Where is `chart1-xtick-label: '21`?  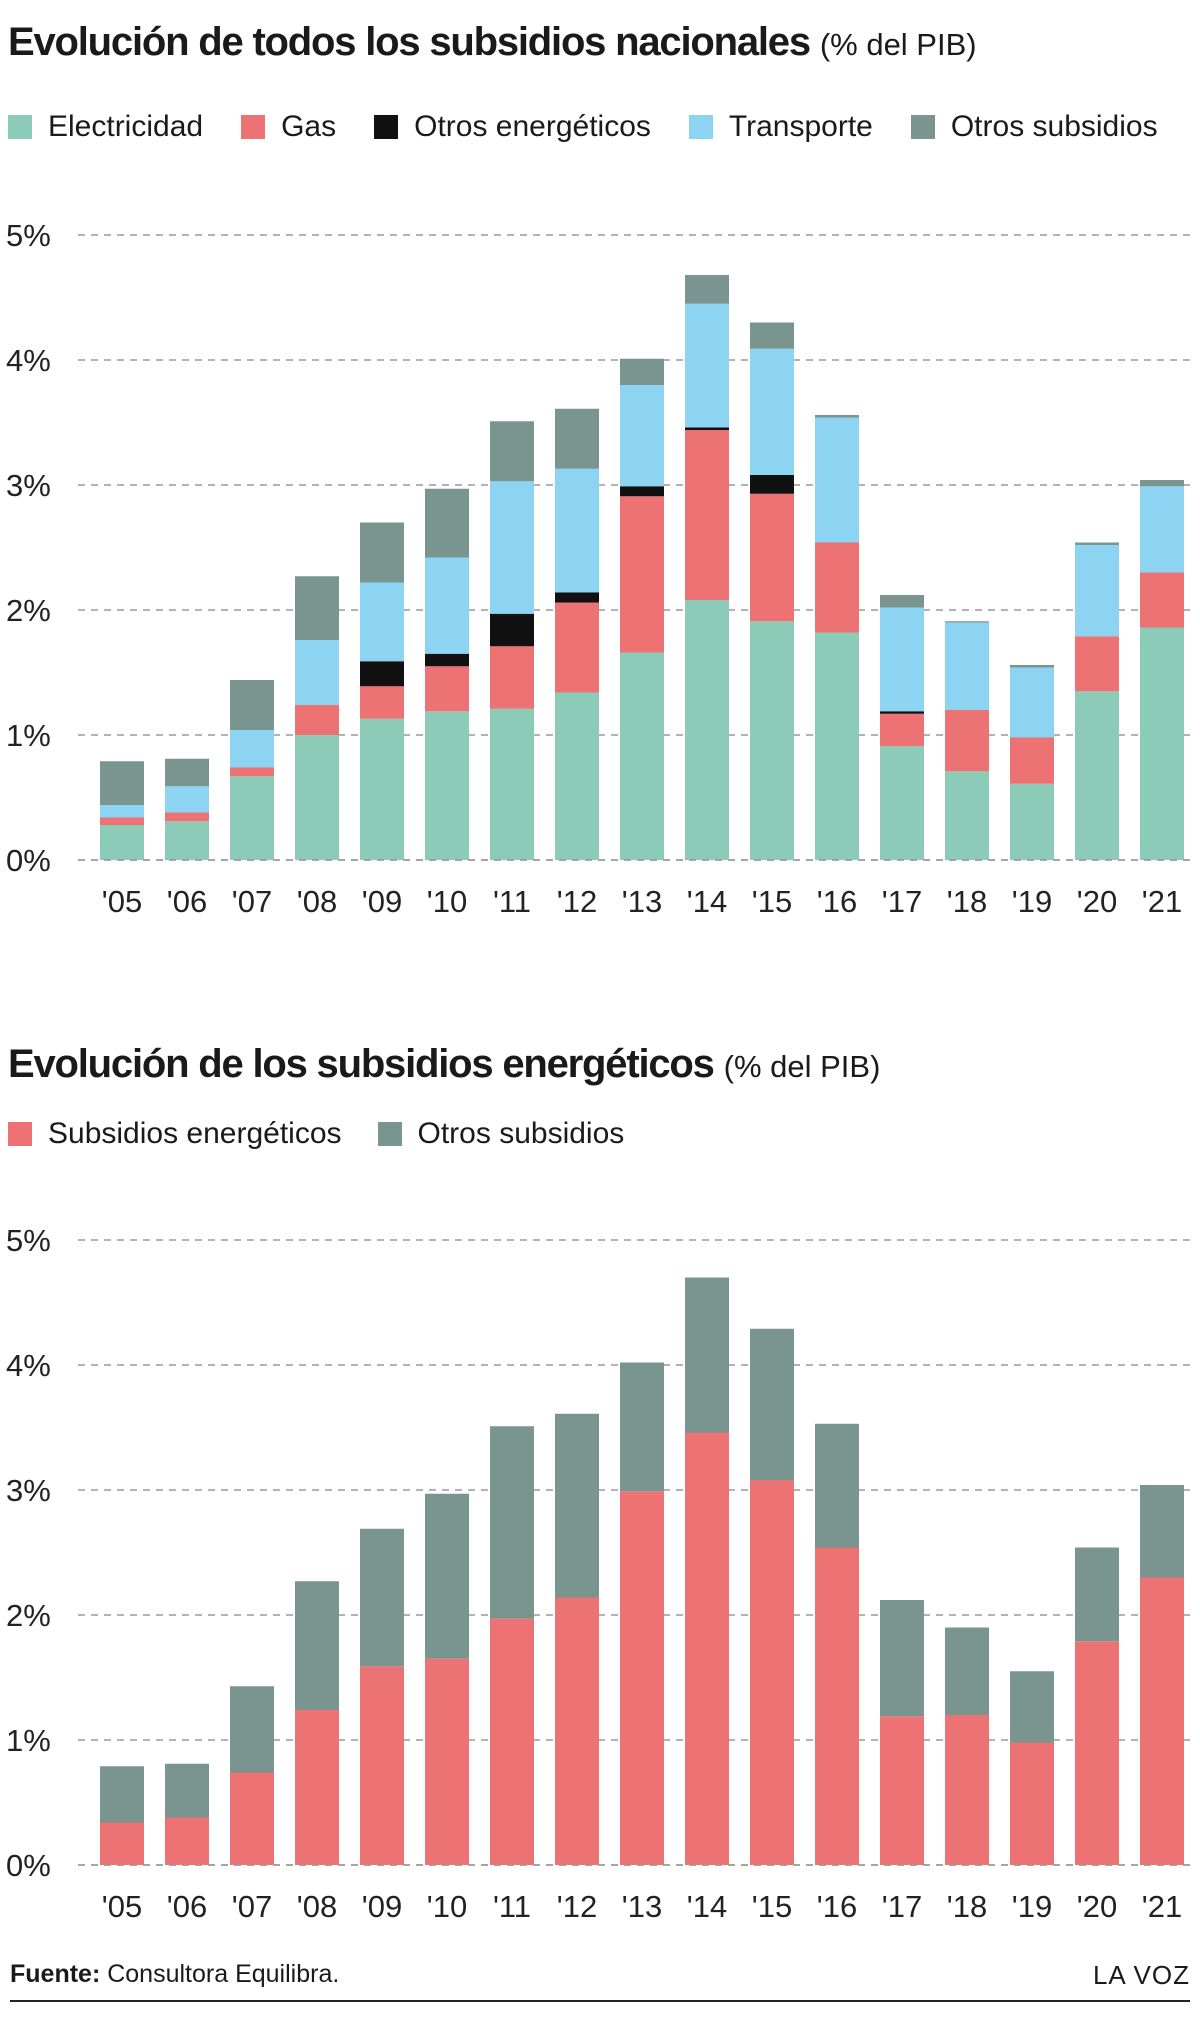
chart1-xtick-label: '21 is located at coordinates (1162, 901).